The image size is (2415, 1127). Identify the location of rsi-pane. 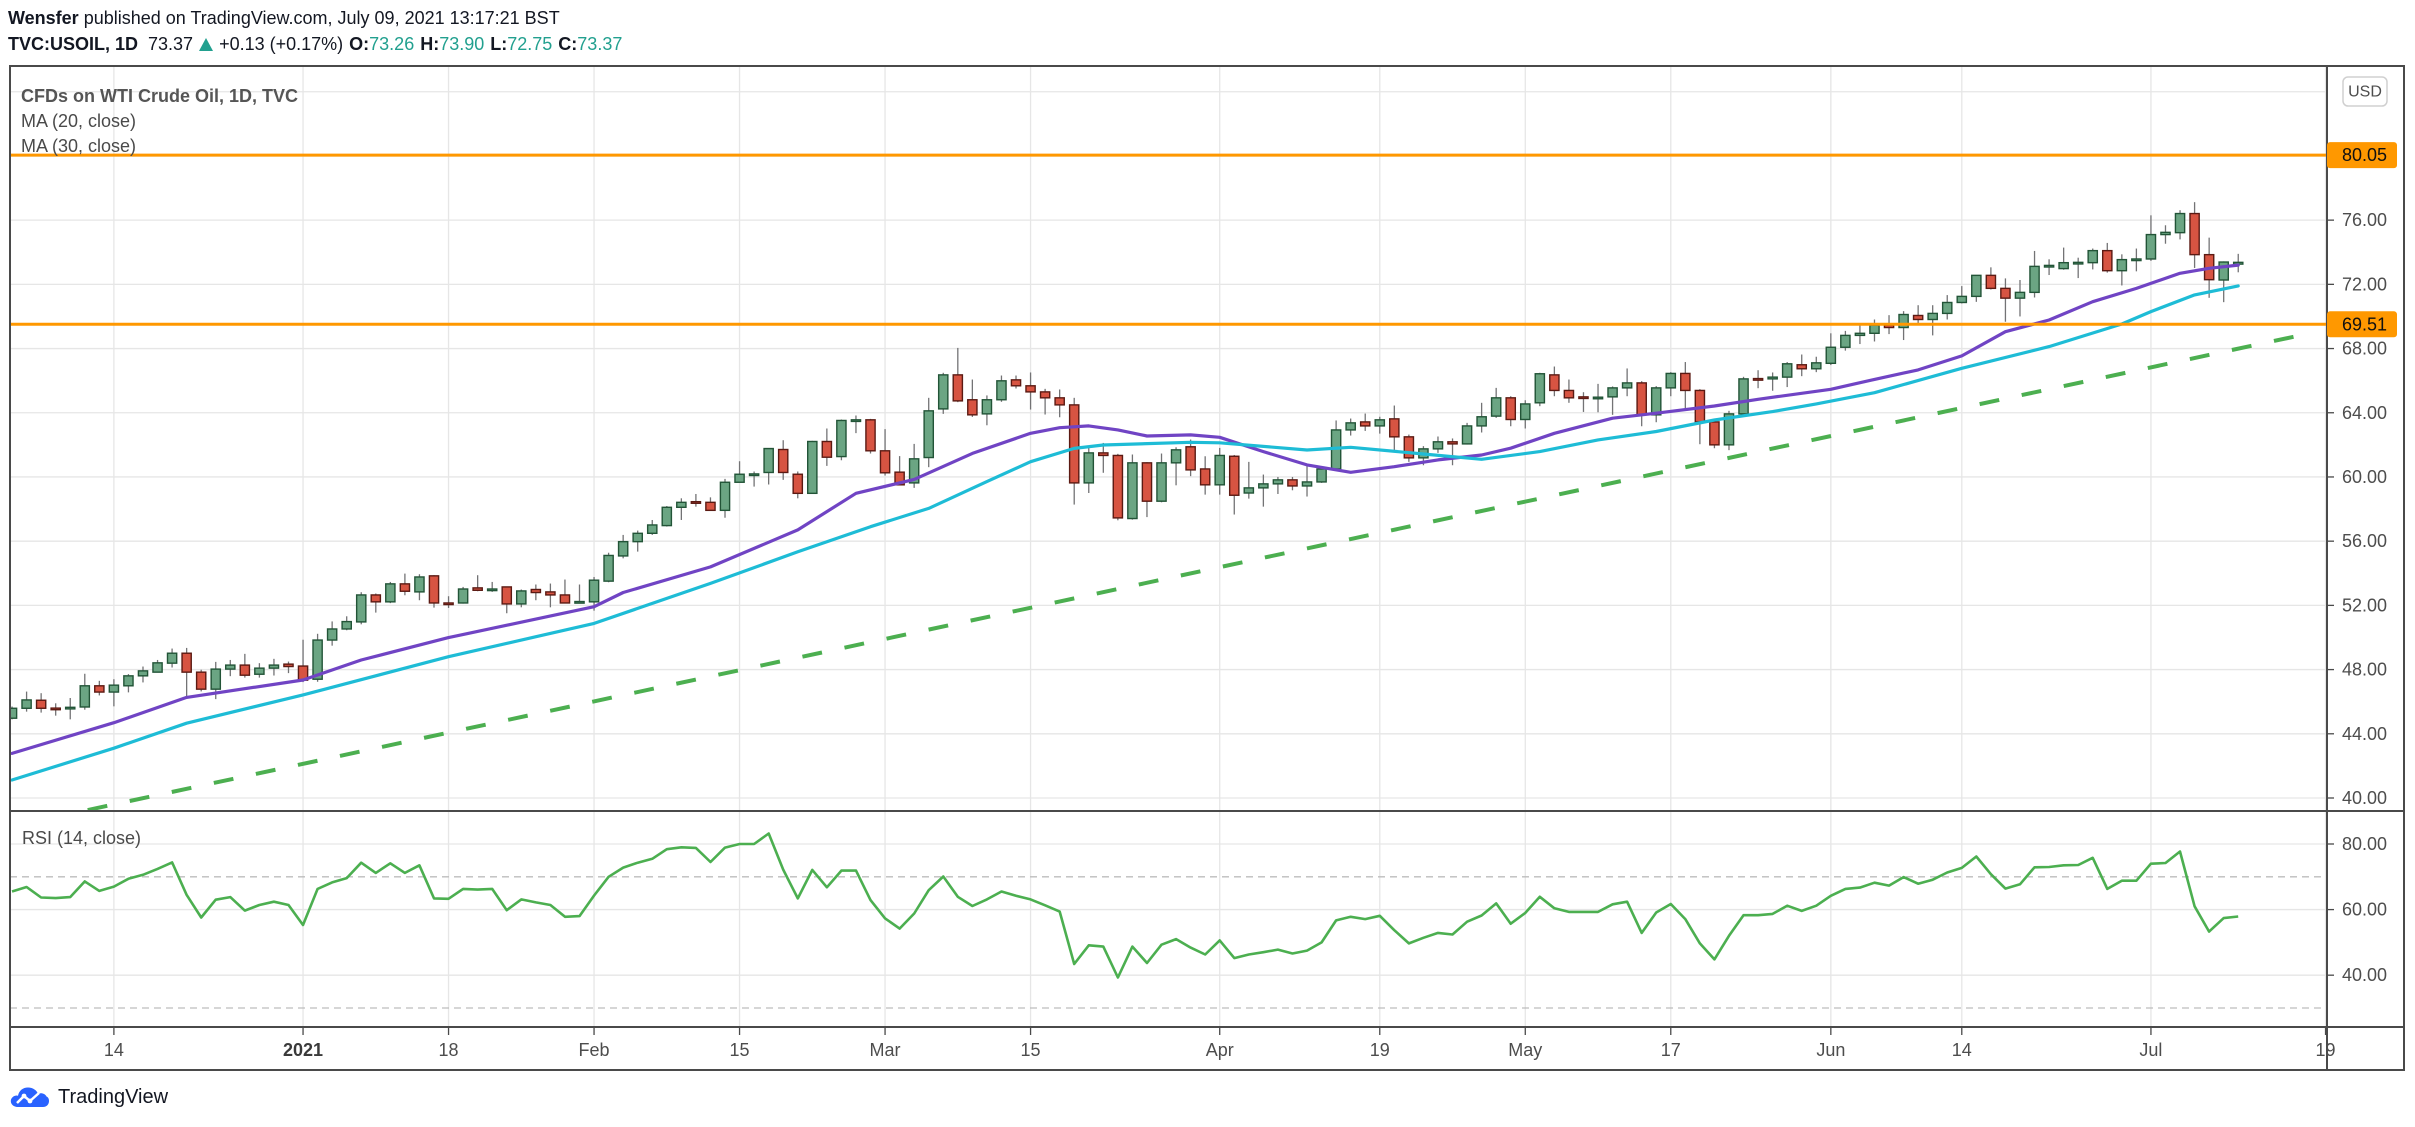
(1125, 905).